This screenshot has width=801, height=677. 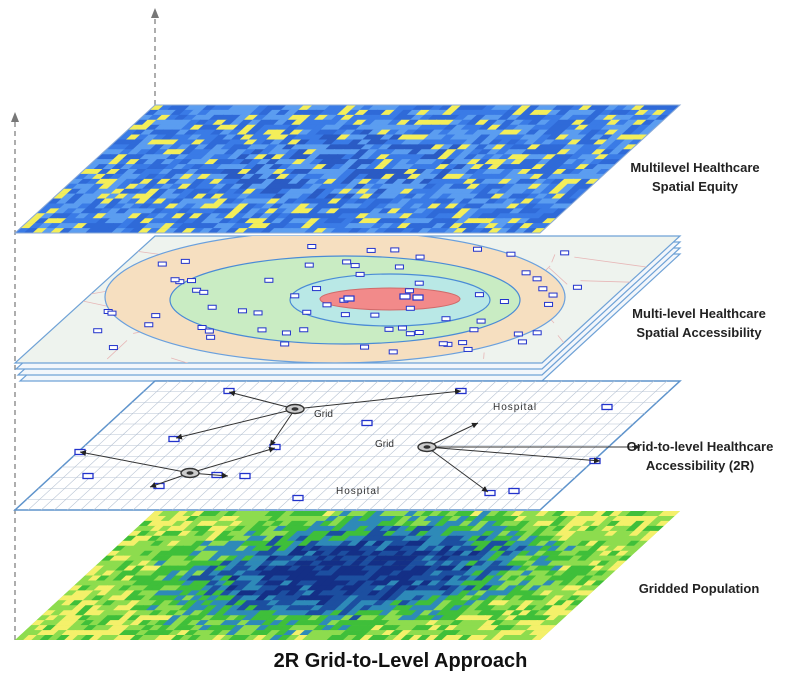 I want to click on facility-marker, so click(x=479, y=295).